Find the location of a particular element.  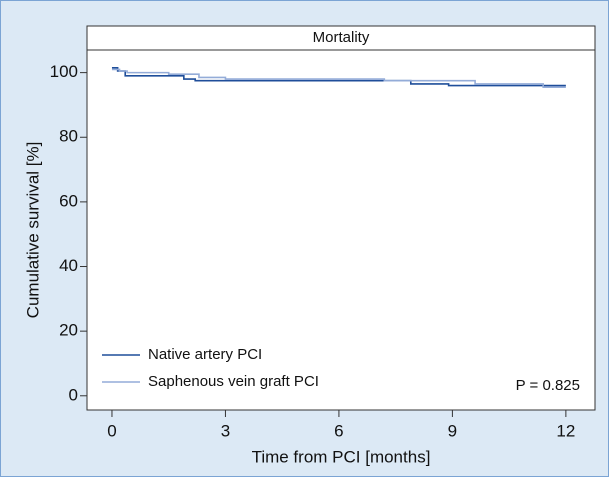

chart-title: Mortality is located at coordinates (341, 37).